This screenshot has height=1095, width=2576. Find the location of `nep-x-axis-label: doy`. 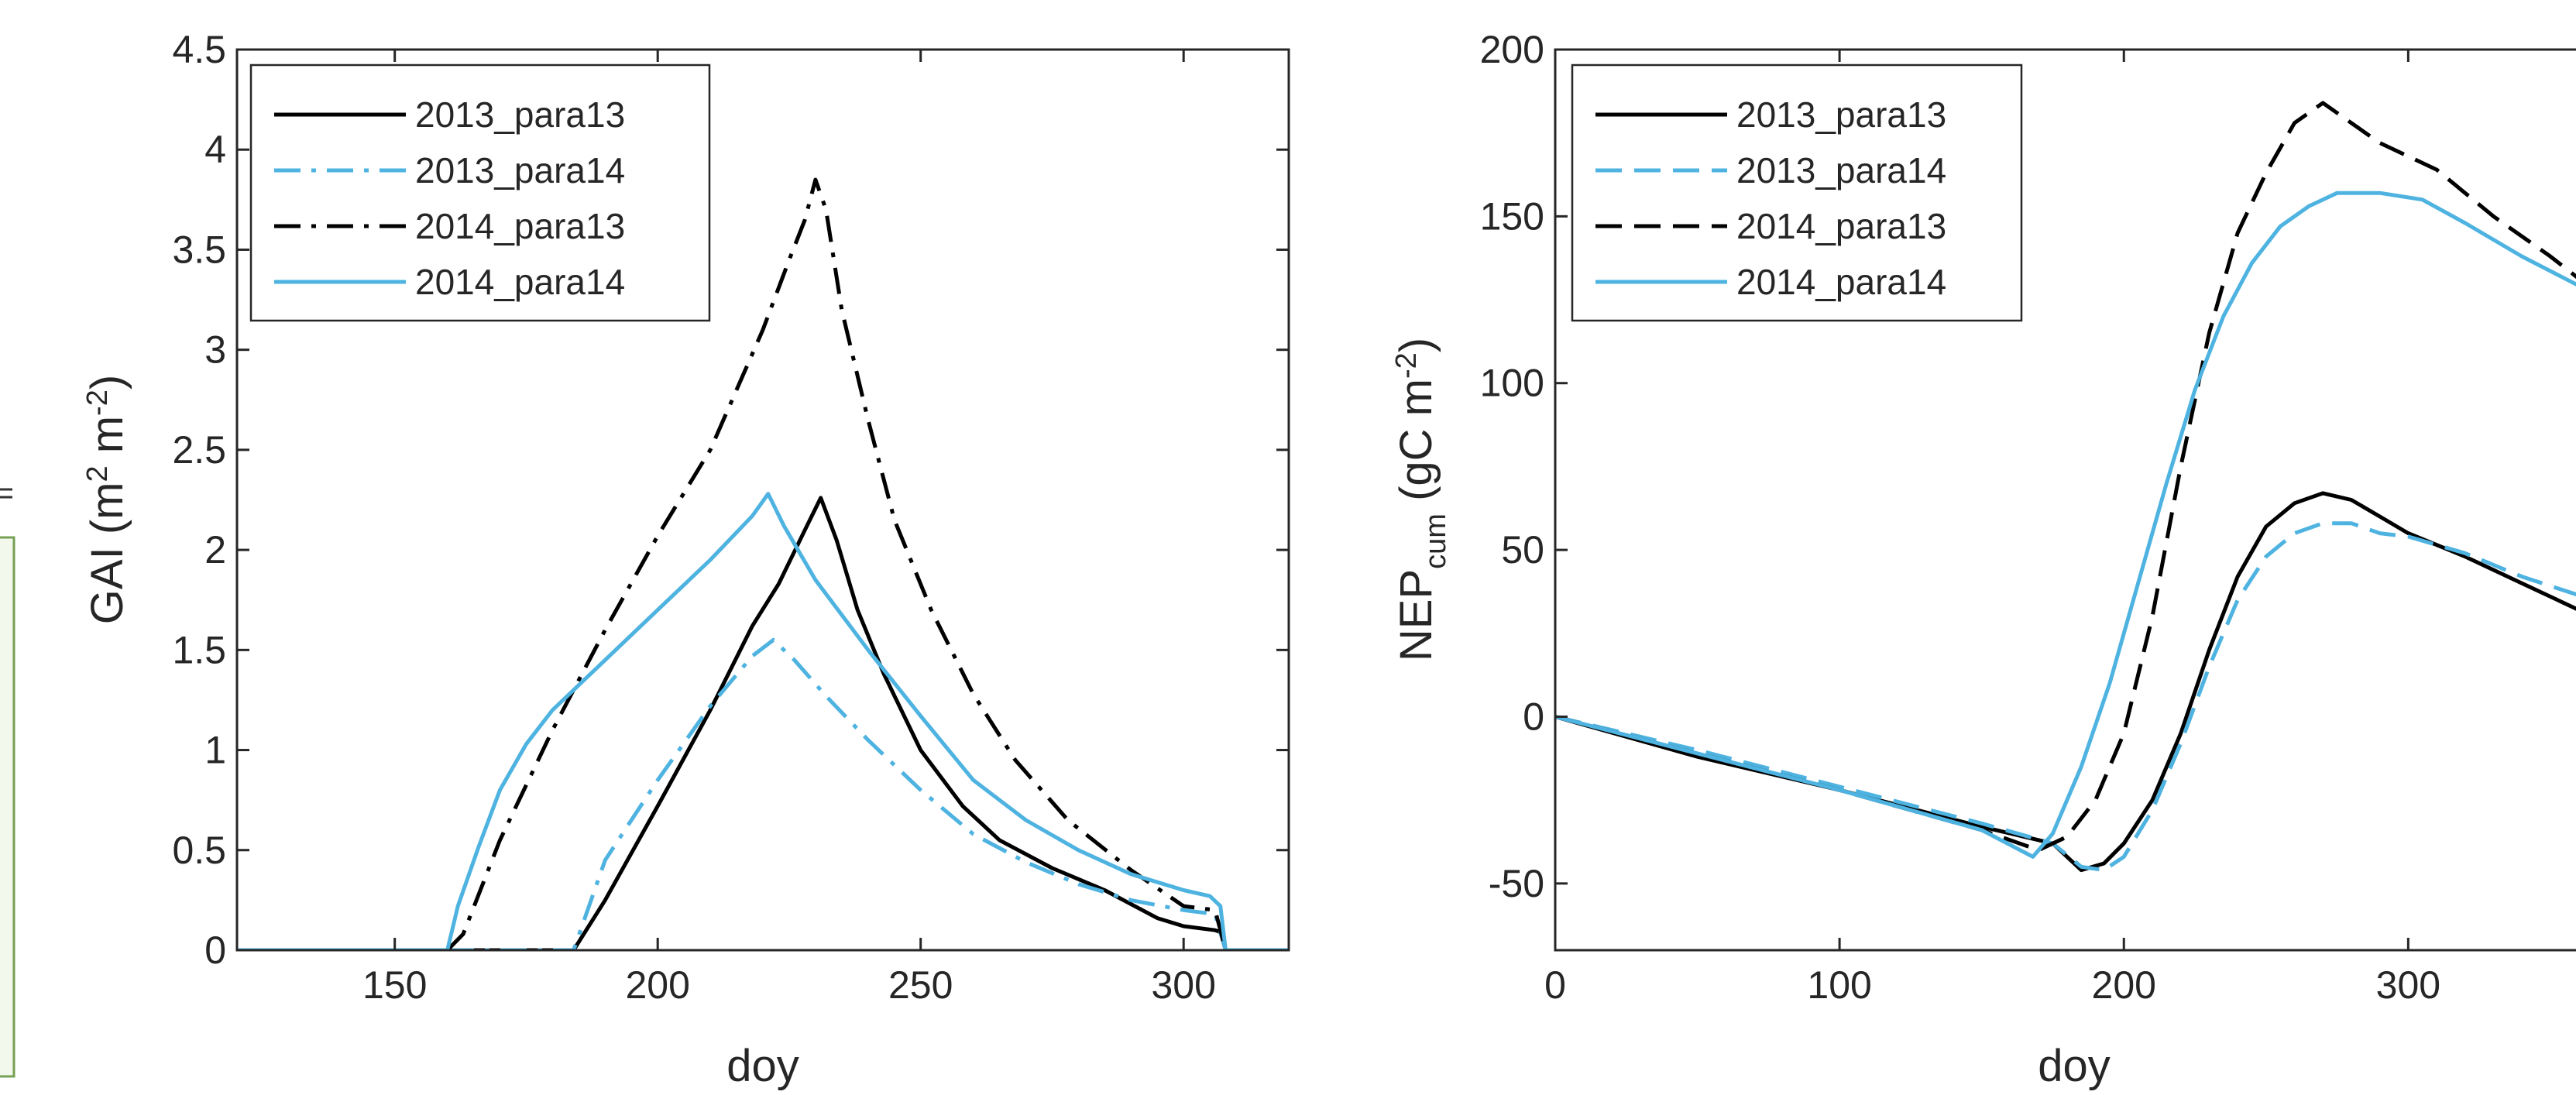

nep-x-axis-label: doy is located at coordinates (2074, 1066).